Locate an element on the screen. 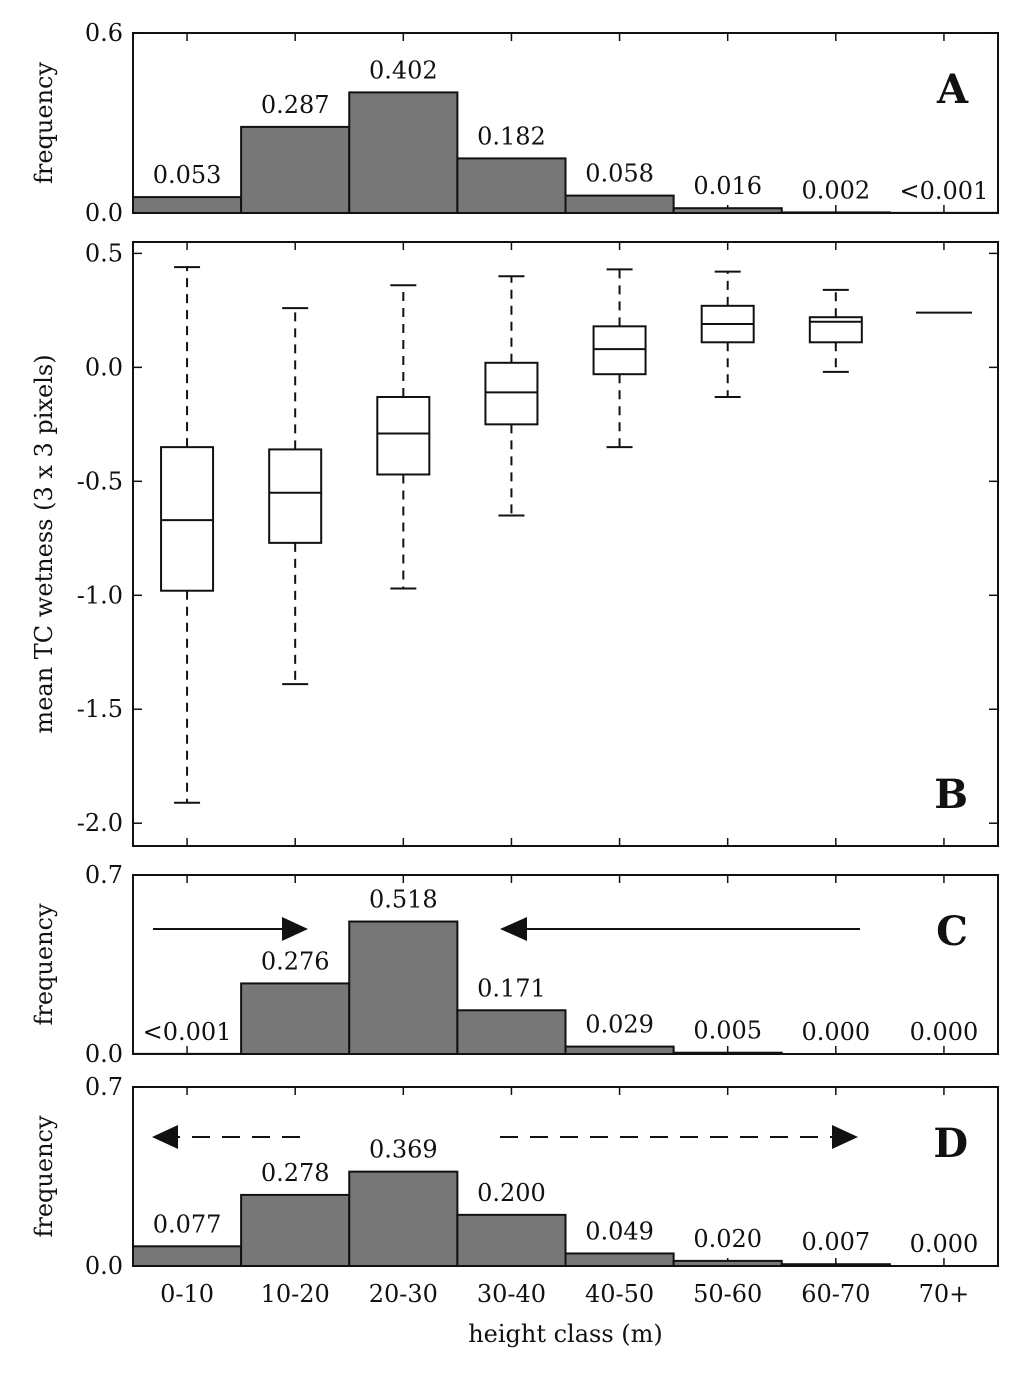 The image size is (1024, 1375). x-tick-label: 0-10 is located at coordinates (187, 1294).